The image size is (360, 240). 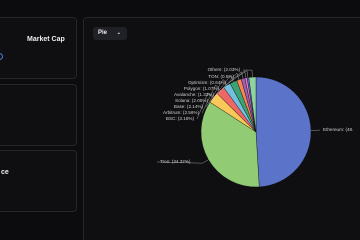 What do you see at coordinates (180, 118) in the screenshot?
I see `slice-label: BSC: (3.18%)` at bounding box center [180, 118].